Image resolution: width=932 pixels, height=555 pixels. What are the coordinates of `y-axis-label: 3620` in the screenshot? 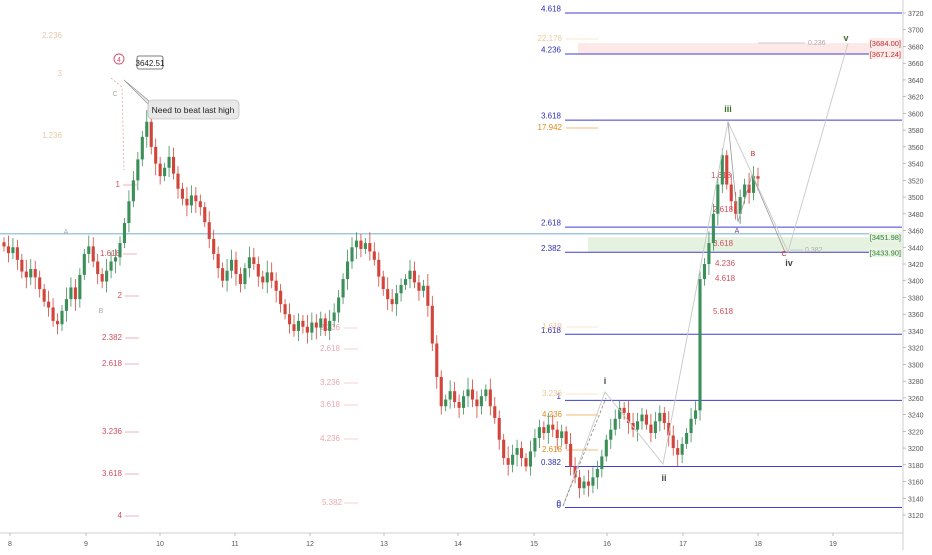 It's located at (916, 98).